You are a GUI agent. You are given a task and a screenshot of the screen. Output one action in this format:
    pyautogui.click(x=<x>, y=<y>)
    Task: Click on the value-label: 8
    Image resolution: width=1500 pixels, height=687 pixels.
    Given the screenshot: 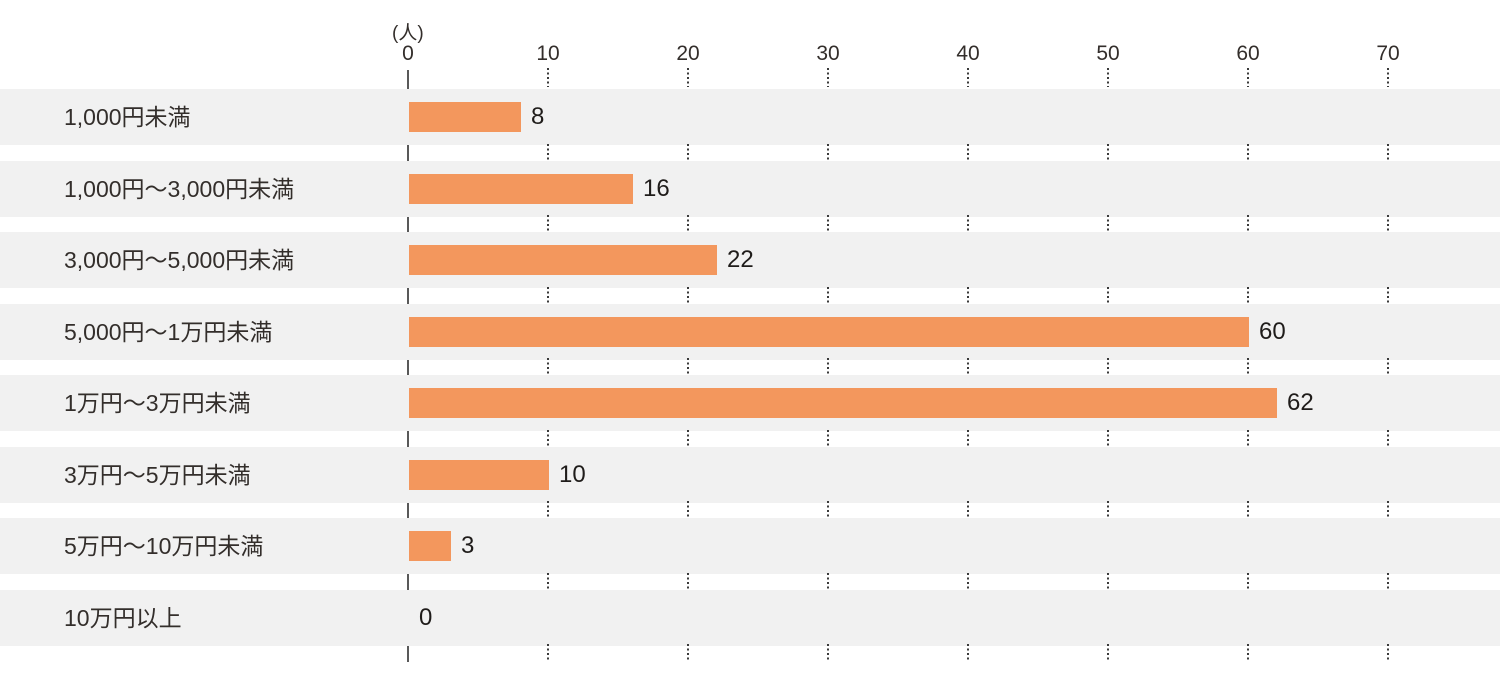 What is the action you would take?
    pyautogui.click(x=538, y=116)
    